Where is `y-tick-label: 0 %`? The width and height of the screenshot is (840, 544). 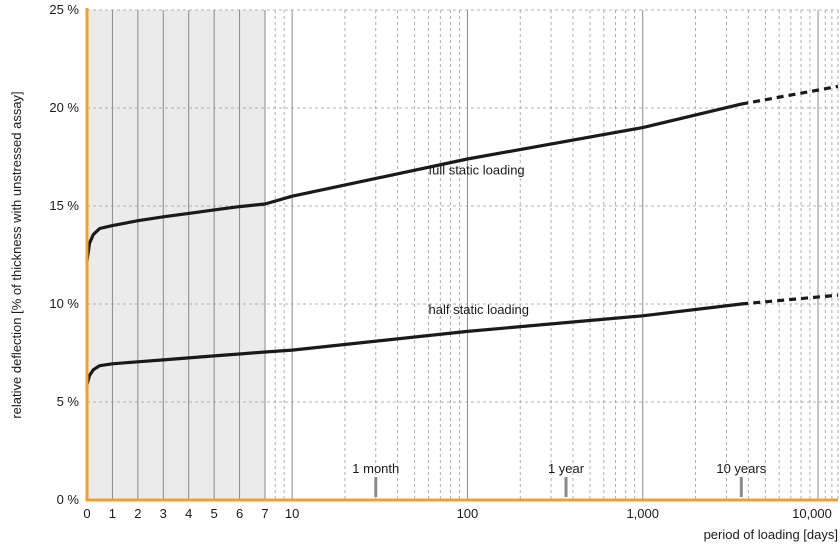
y-tick-label: 0 % is located at coordinates (68, 499).